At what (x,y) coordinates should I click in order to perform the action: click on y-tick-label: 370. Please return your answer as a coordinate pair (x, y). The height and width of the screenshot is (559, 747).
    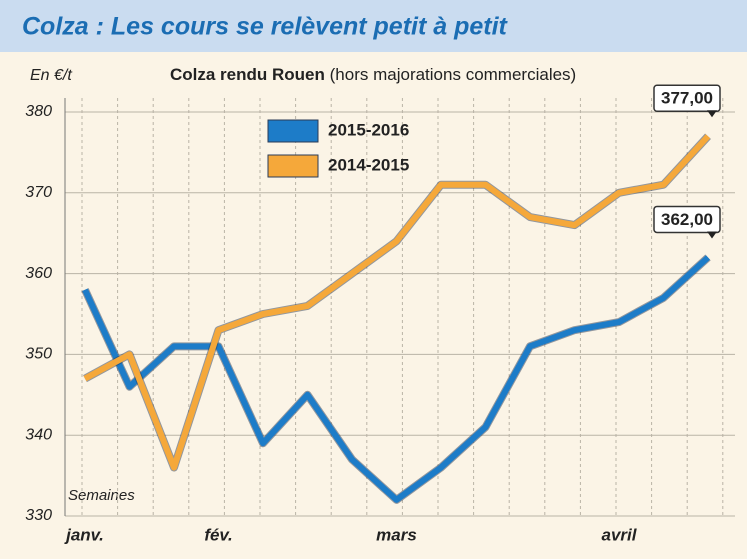
    Looking at the image, I should click on (38, 192).